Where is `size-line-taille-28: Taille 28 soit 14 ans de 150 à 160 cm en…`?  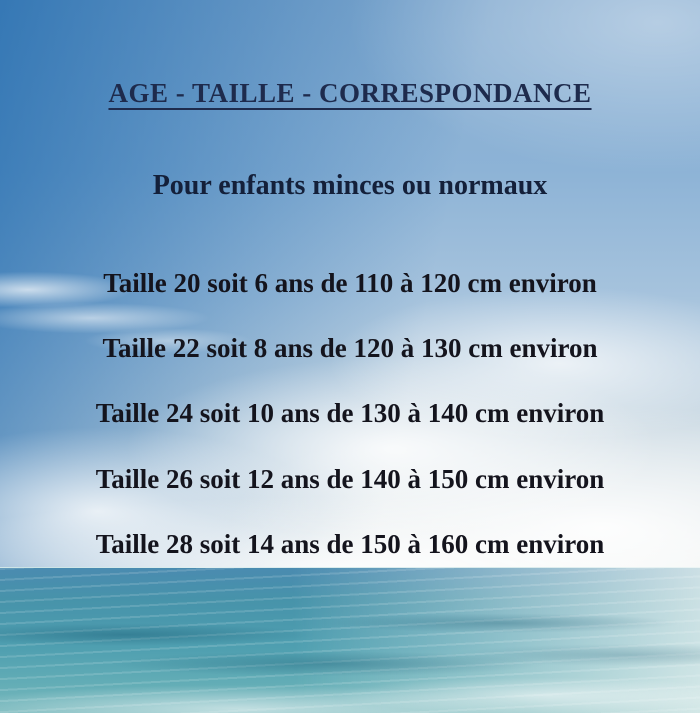
size-line-taille-28: Taille 28 soit 14 ans de 150 à 160 cm en… is located at coordinates (350, 544).